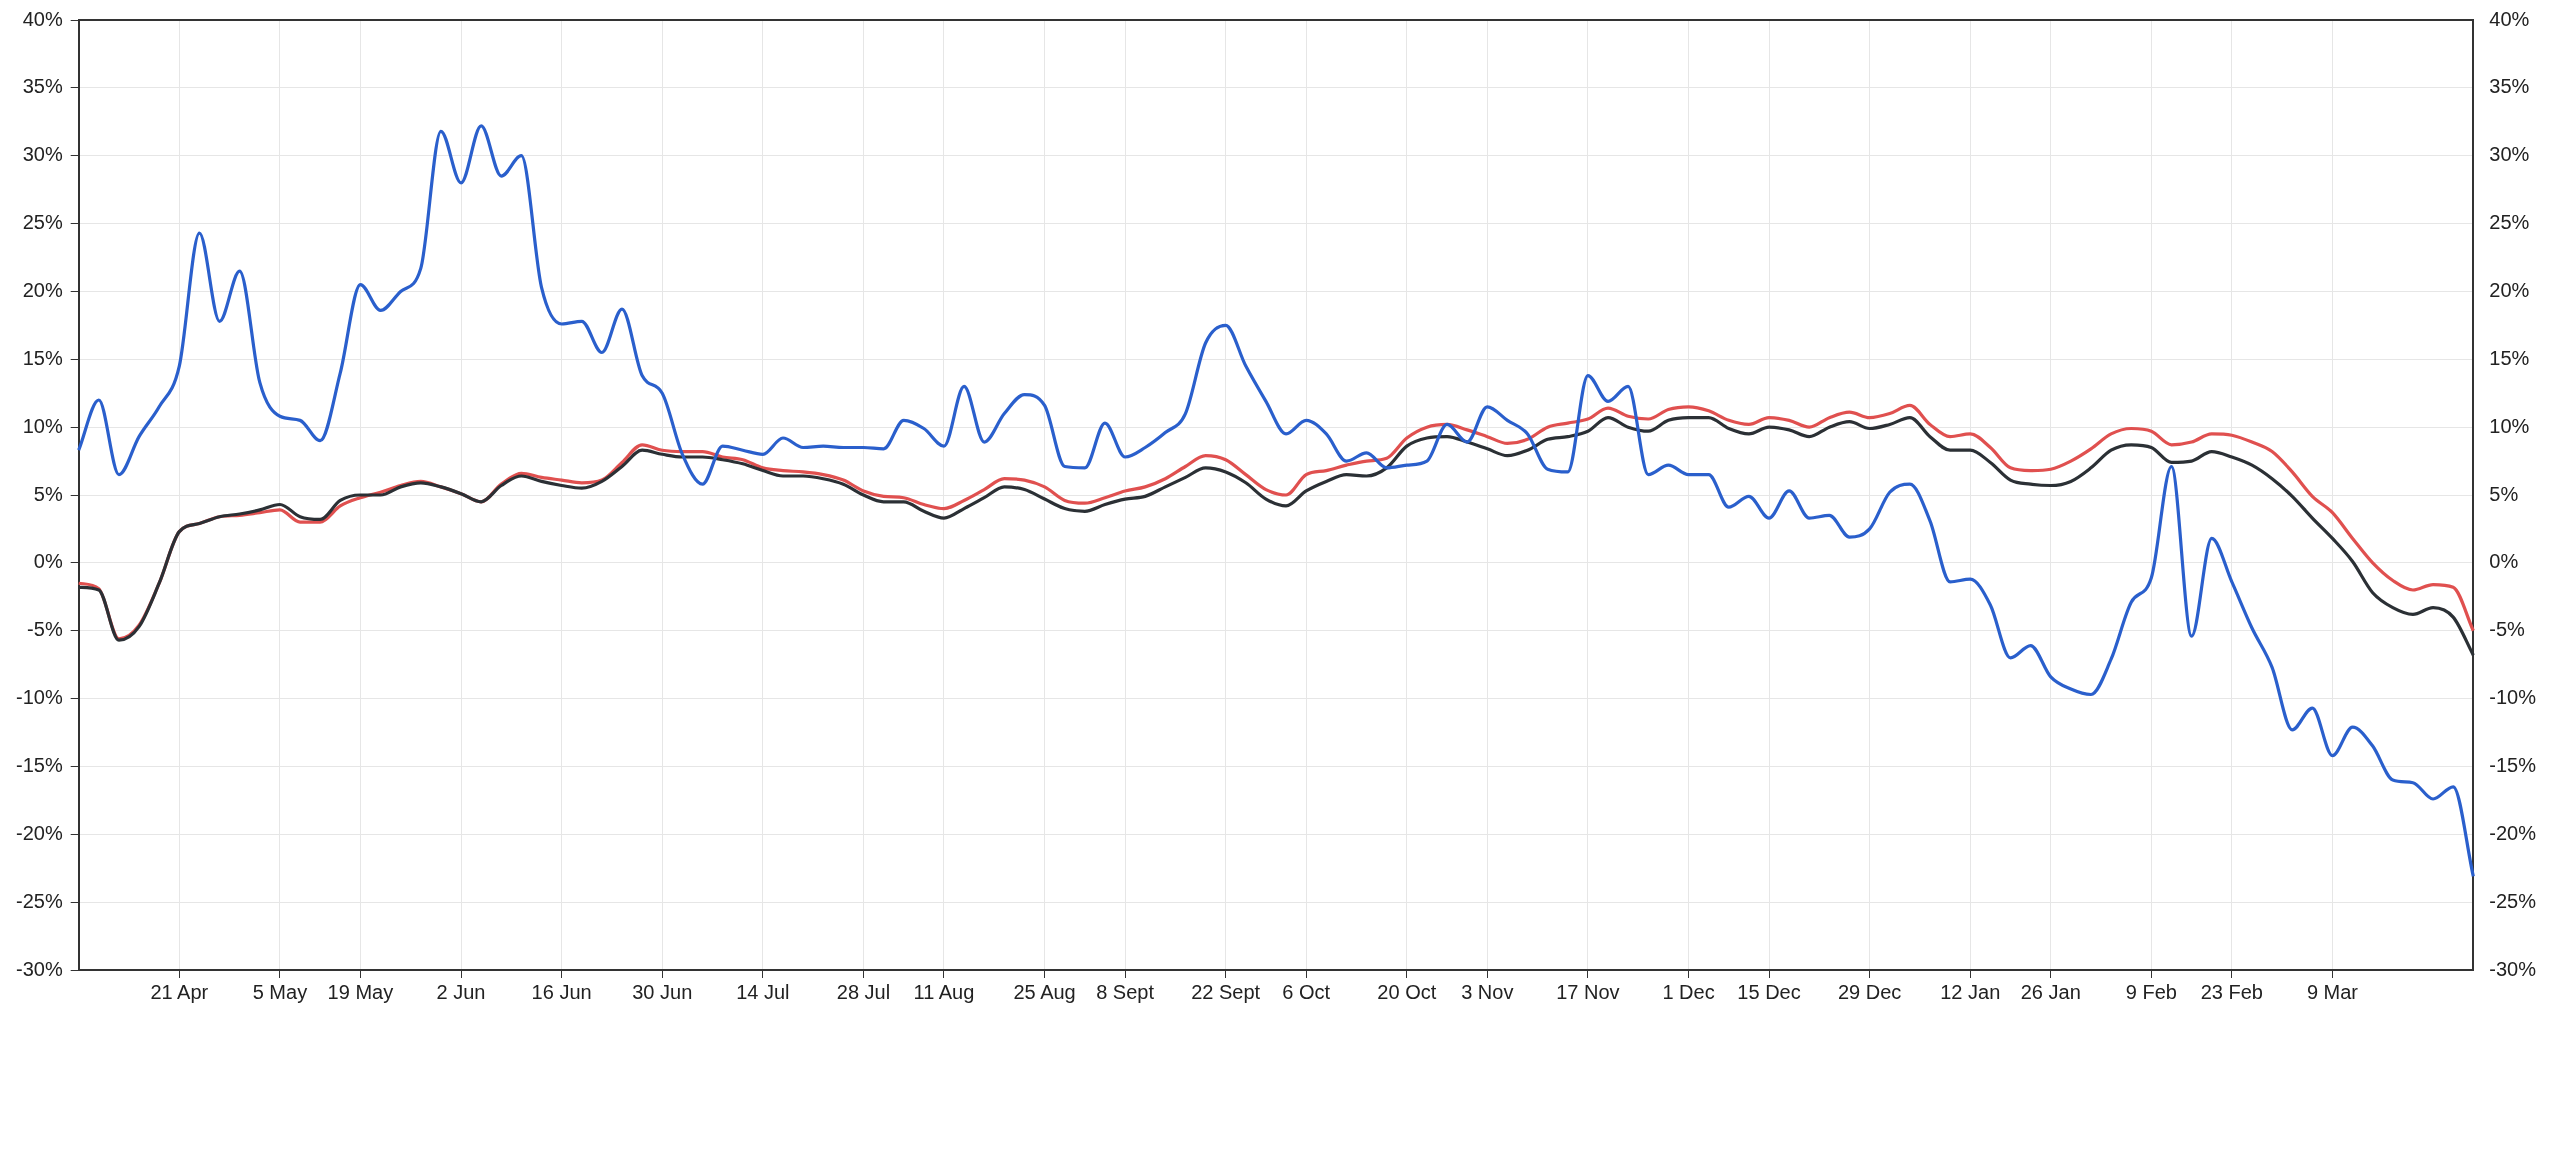 Image resolution: width=2552 pixels, height=1173 pixels. Describe the element at coordinates (2509, 222) in the screenshot. I see `y2-tick-label: 25%` at that location.